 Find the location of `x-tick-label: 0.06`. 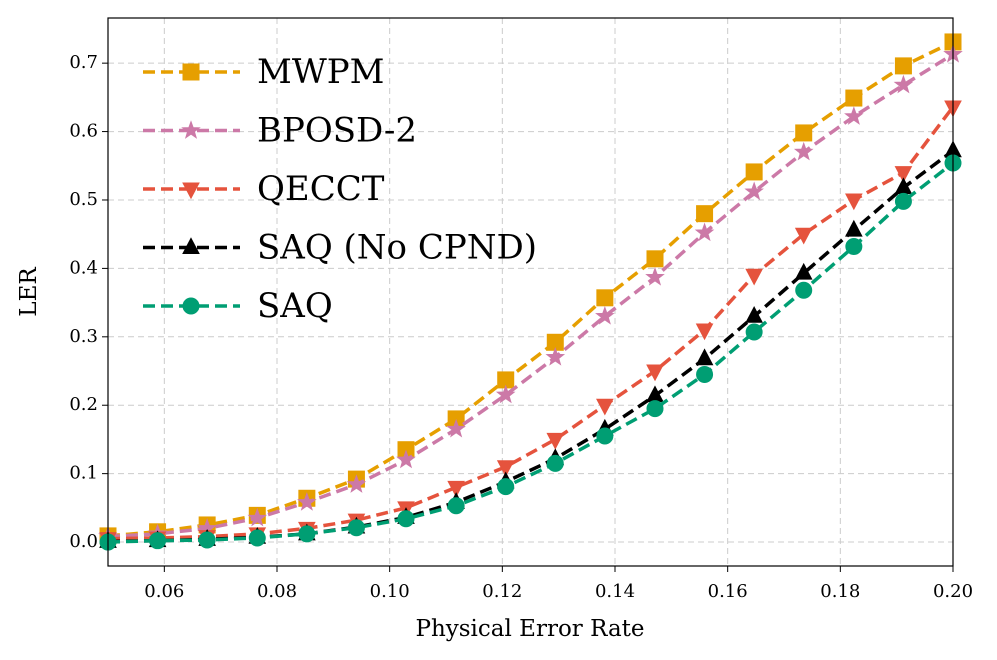

x-tick-label: 0.06 is located at coordinates (164, 591).